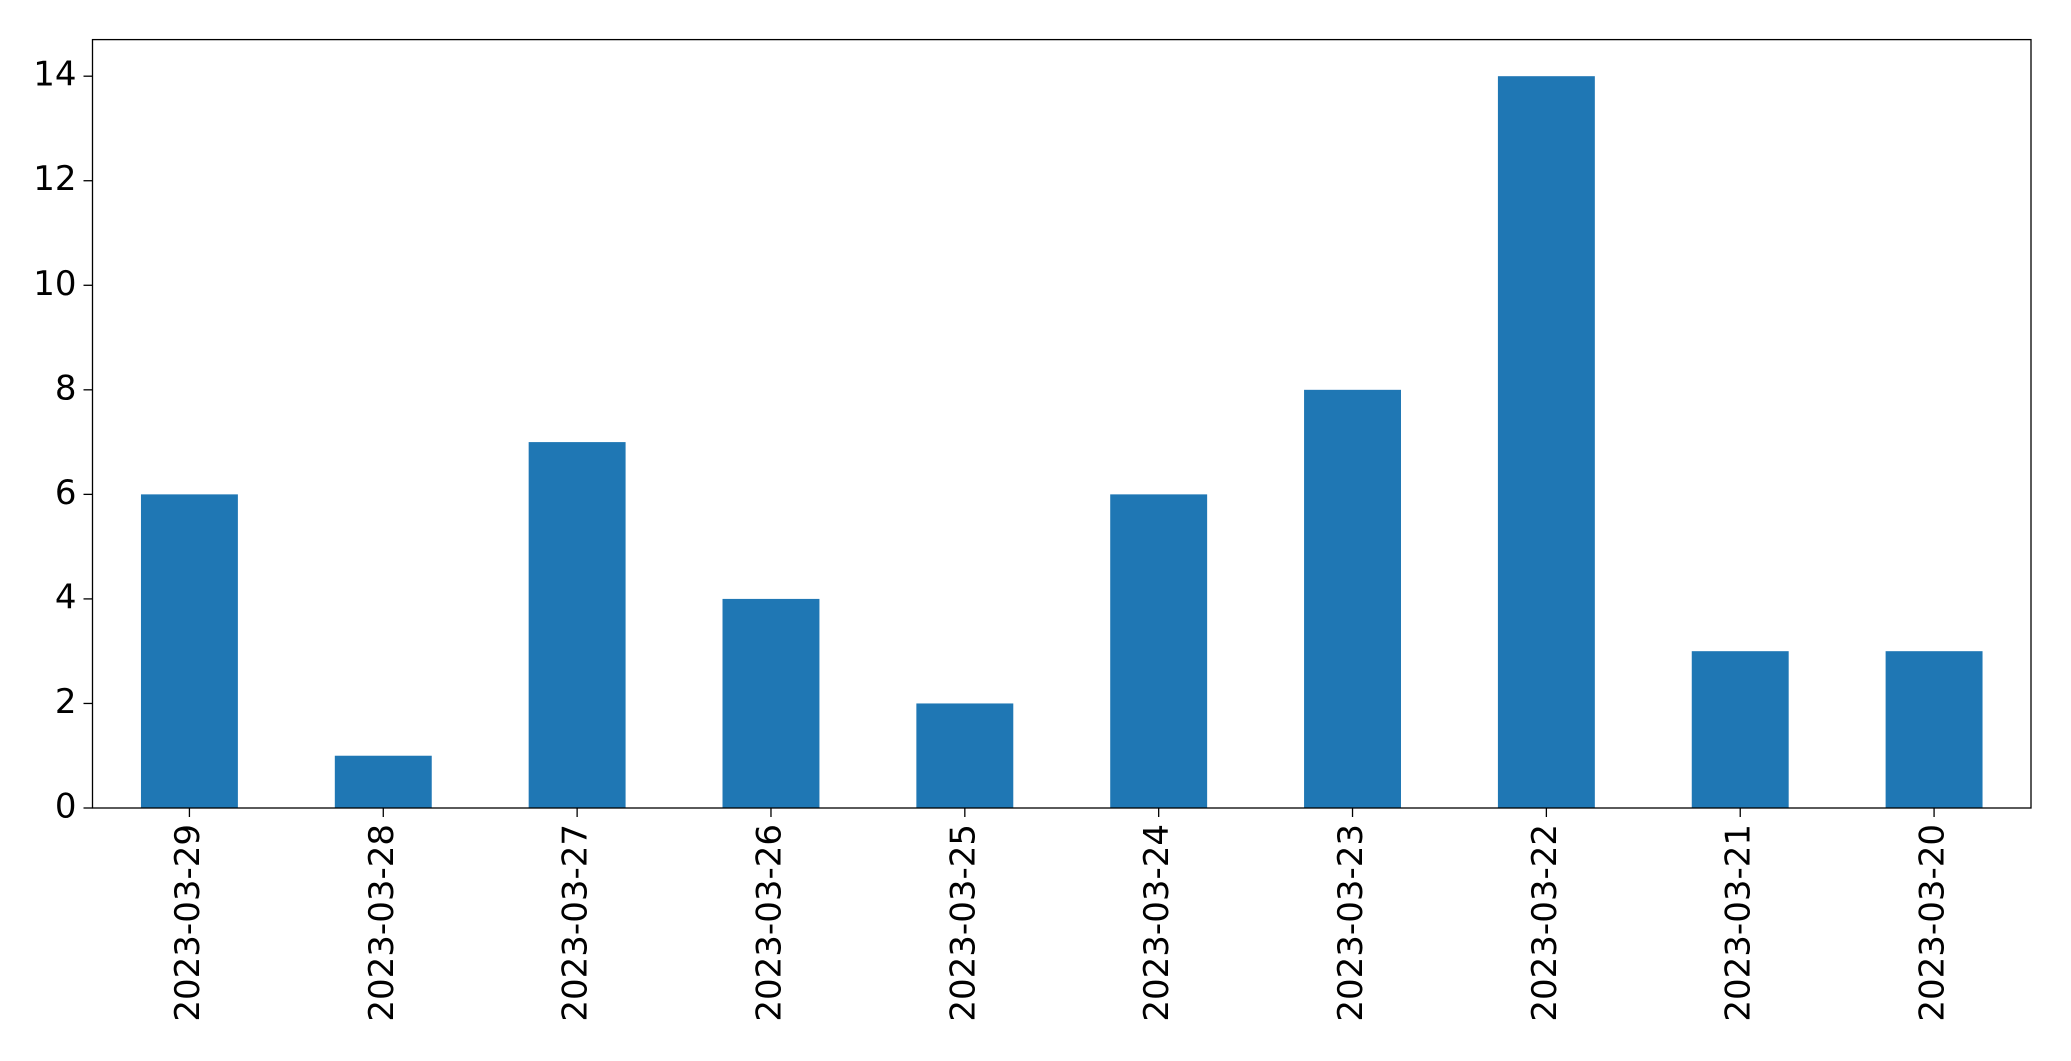 The width and height of the screenshot is (2071, 1061). I want to click on x-tick-label: 2023-03-20, so click(1933, 923).